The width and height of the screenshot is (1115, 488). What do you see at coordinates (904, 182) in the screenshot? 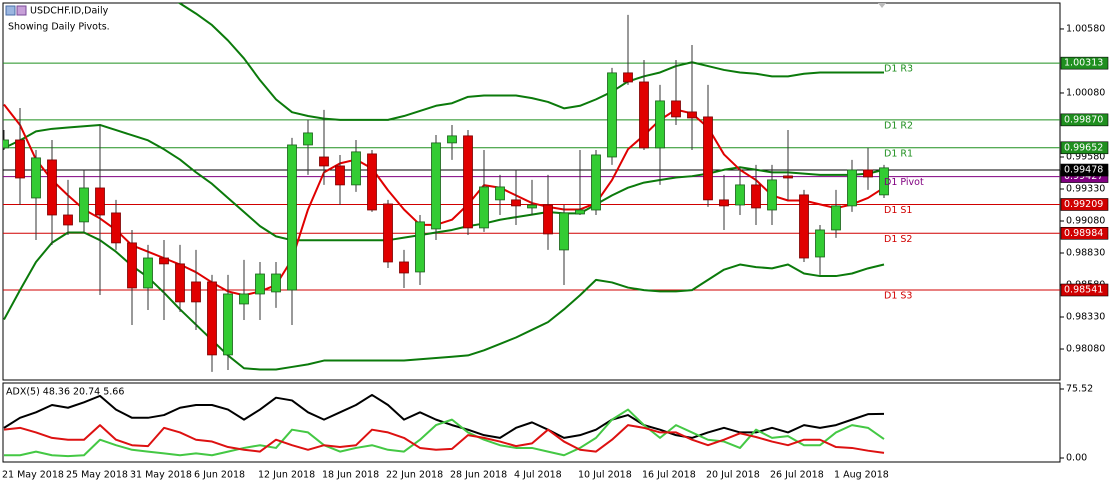
I see `pivot-label: D1 Pivot` at bounding box center [904, 182].